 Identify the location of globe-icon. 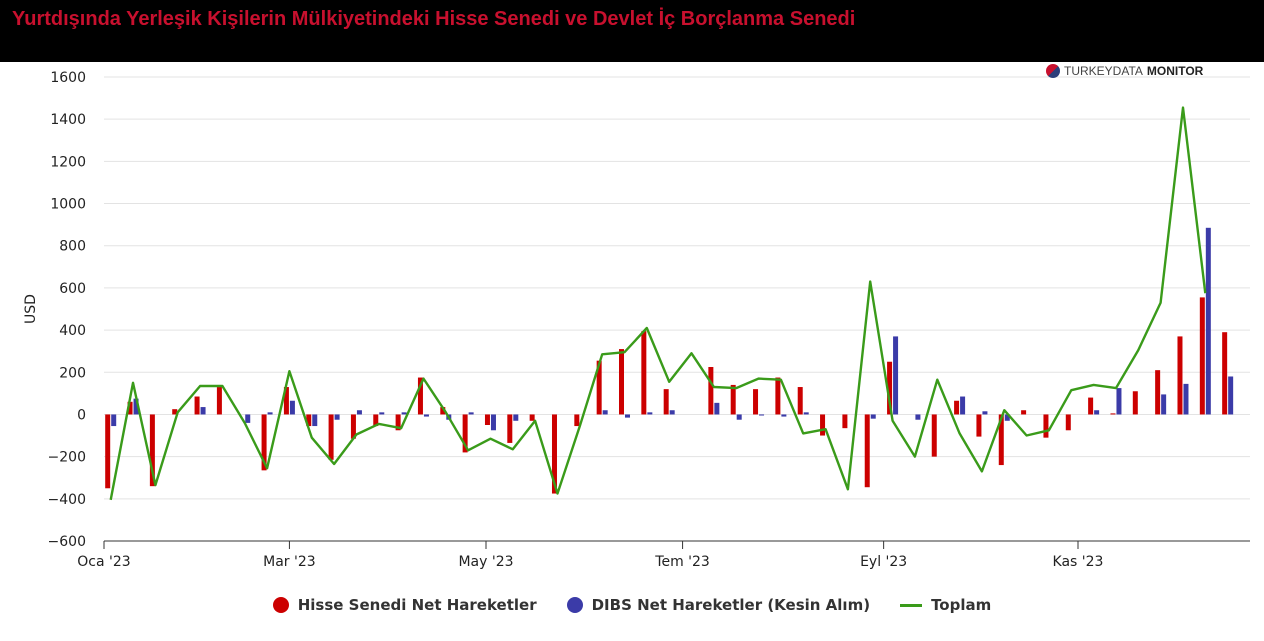
(1053, 71).